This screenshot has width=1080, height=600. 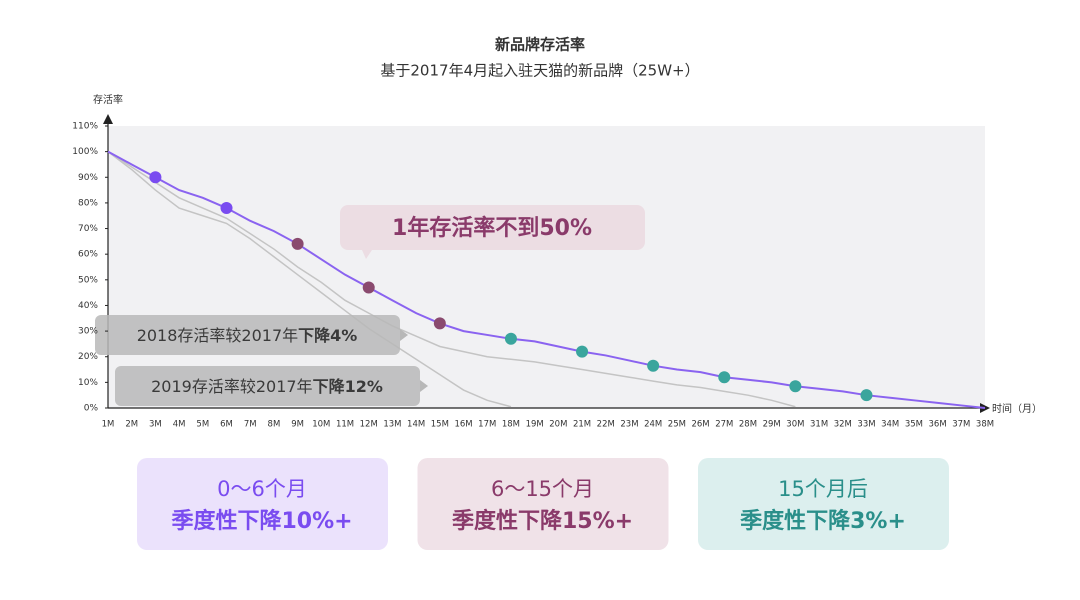 I want to click on x-tick-label: 37M, so click(x=961, y=425).